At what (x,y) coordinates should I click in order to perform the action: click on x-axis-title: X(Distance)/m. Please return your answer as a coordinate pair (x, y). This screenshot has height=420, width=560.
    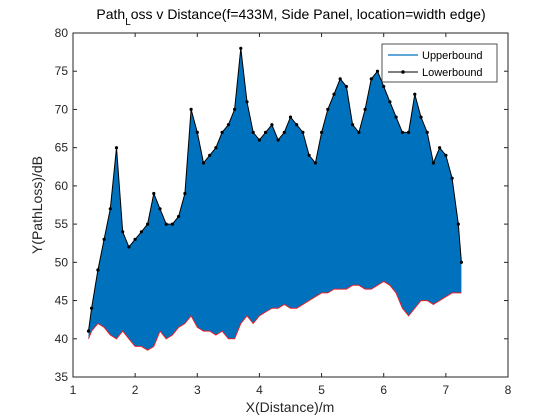
    Looking at the image, I should click on (290, 407).